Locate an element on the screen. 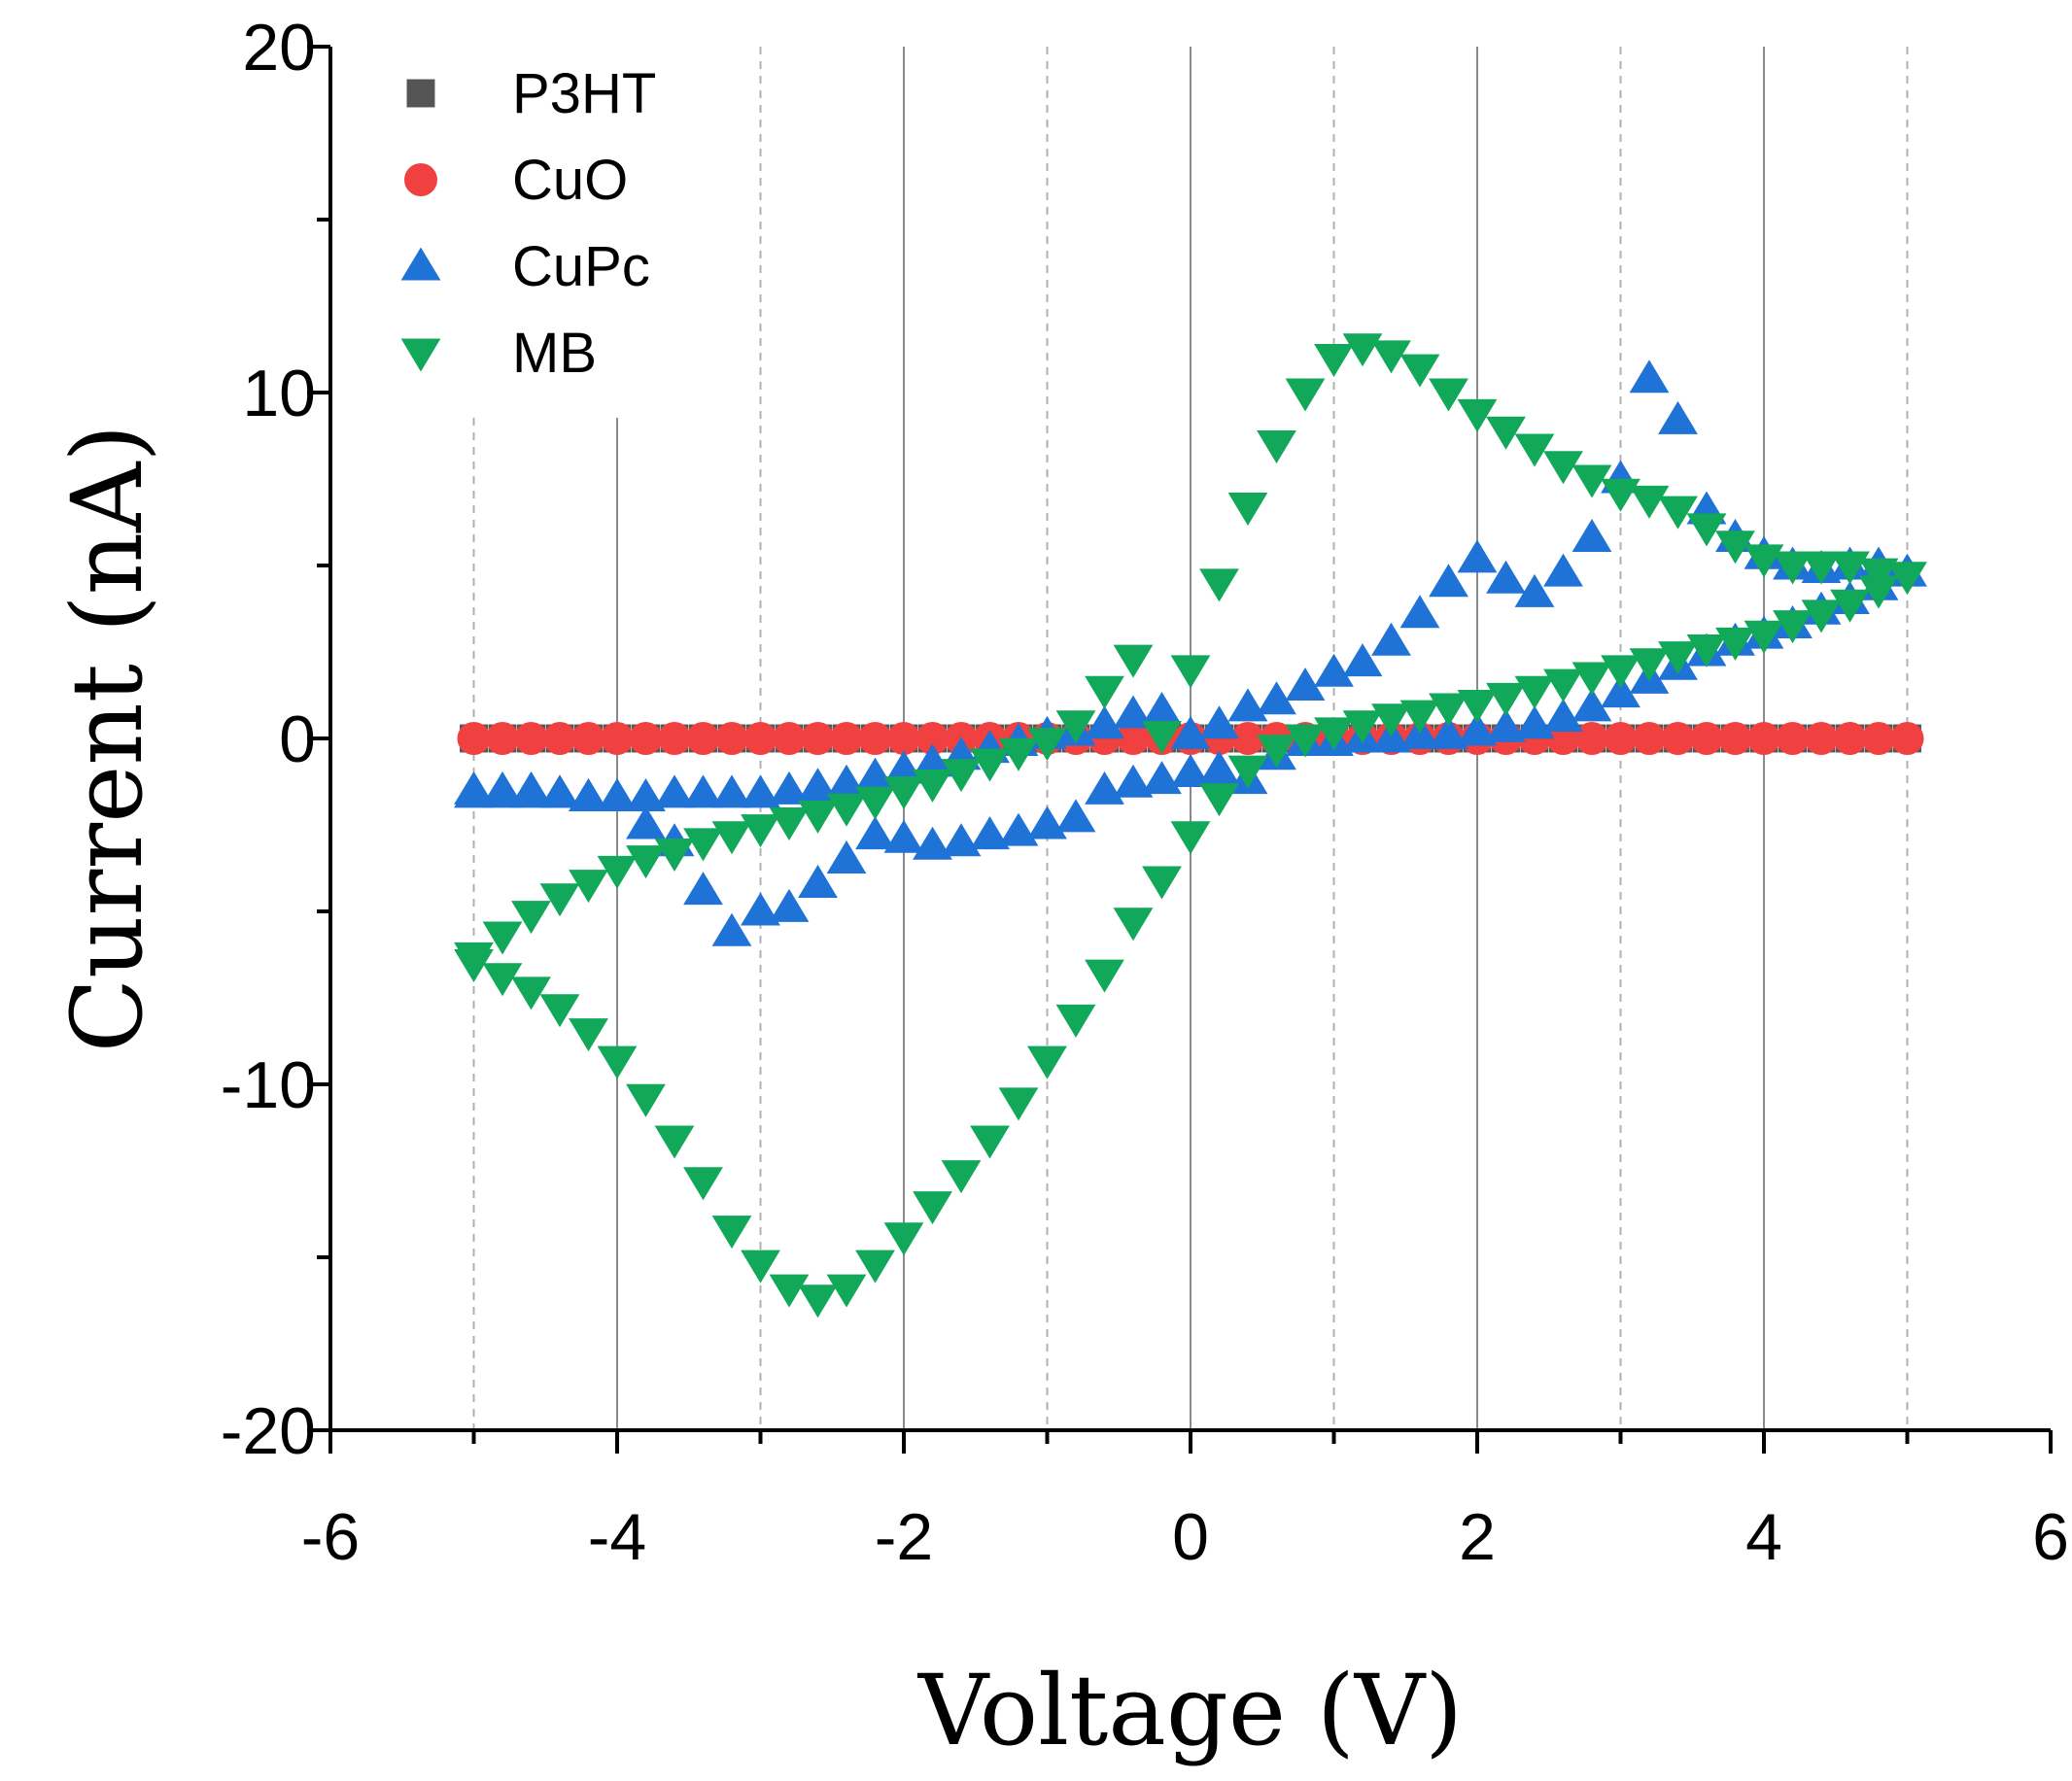 This screenshot has height=1781, width=2072. legend-label-p3ht: P3HT is located at coordinates (584, 93).